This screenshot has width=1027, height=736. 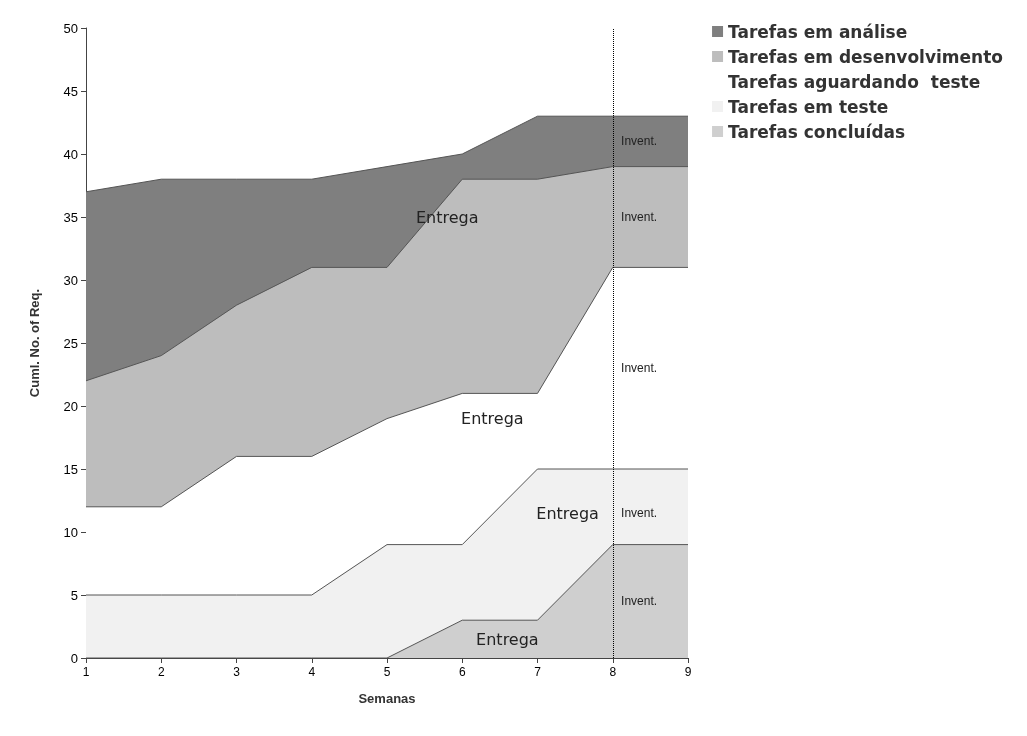 I want to click on y-tick-label: 30, so click(x=70, y=280).